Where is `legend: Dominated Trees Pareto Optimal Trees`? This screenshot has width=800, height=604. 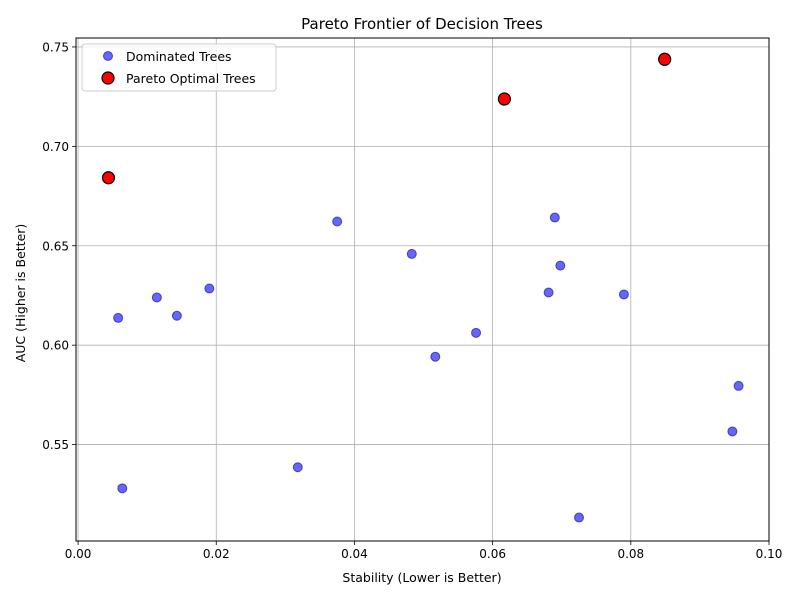
legend: Dominated Trees Pareto Optimal Trees is located at coordinates (179, 67).